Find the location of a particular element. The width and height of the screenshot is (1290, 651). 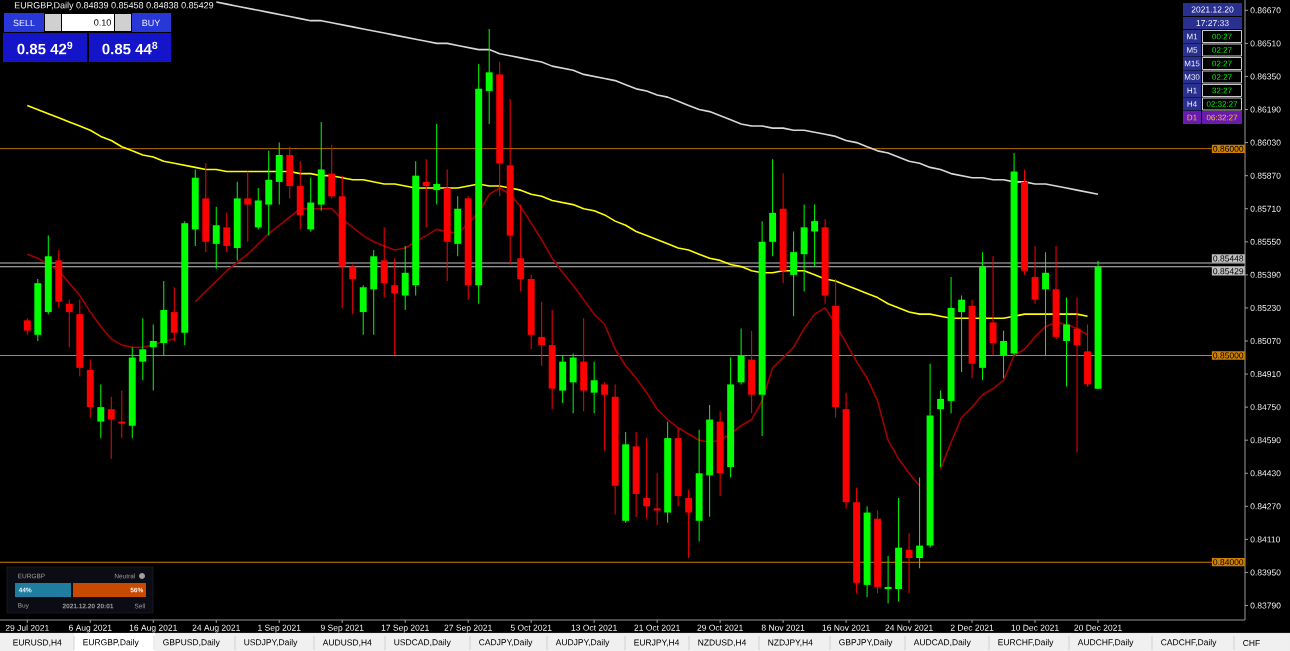

text: CHF is located at coordinates (1251, 643).